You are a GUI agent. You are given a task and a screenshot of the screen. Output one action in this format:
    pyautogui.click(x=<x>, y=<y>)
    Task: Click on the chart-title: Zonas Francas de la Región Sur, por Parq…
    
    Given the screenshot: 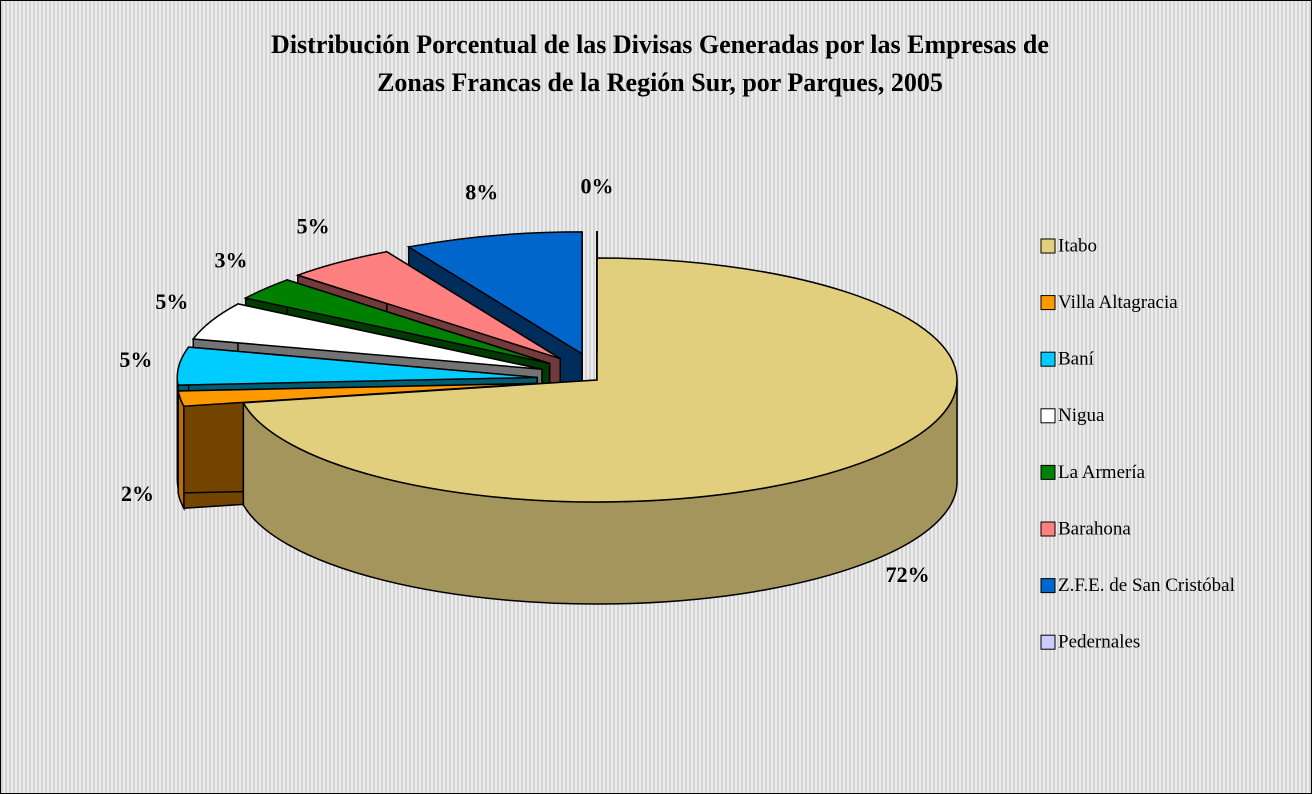 What is the action you would take?
    pyautogui.click(x=660, y=82)
    